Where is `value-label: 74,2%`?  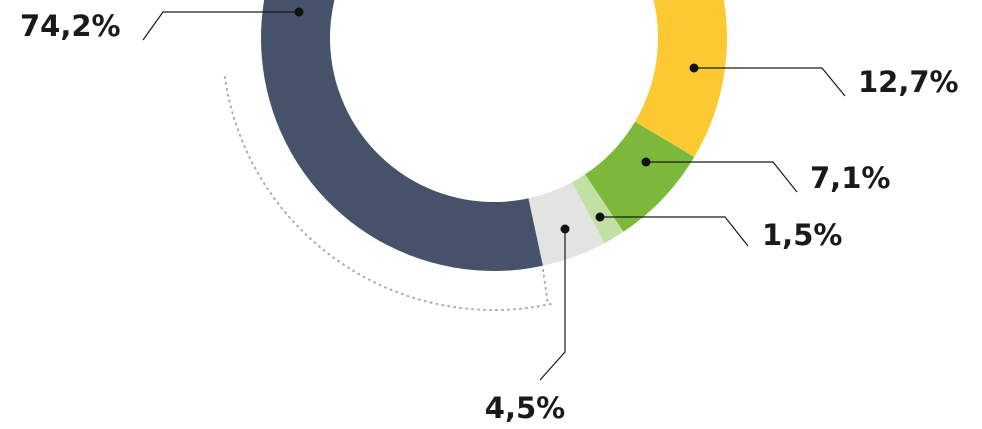 value-label: 74,2% is located at coordinates (70, 26).